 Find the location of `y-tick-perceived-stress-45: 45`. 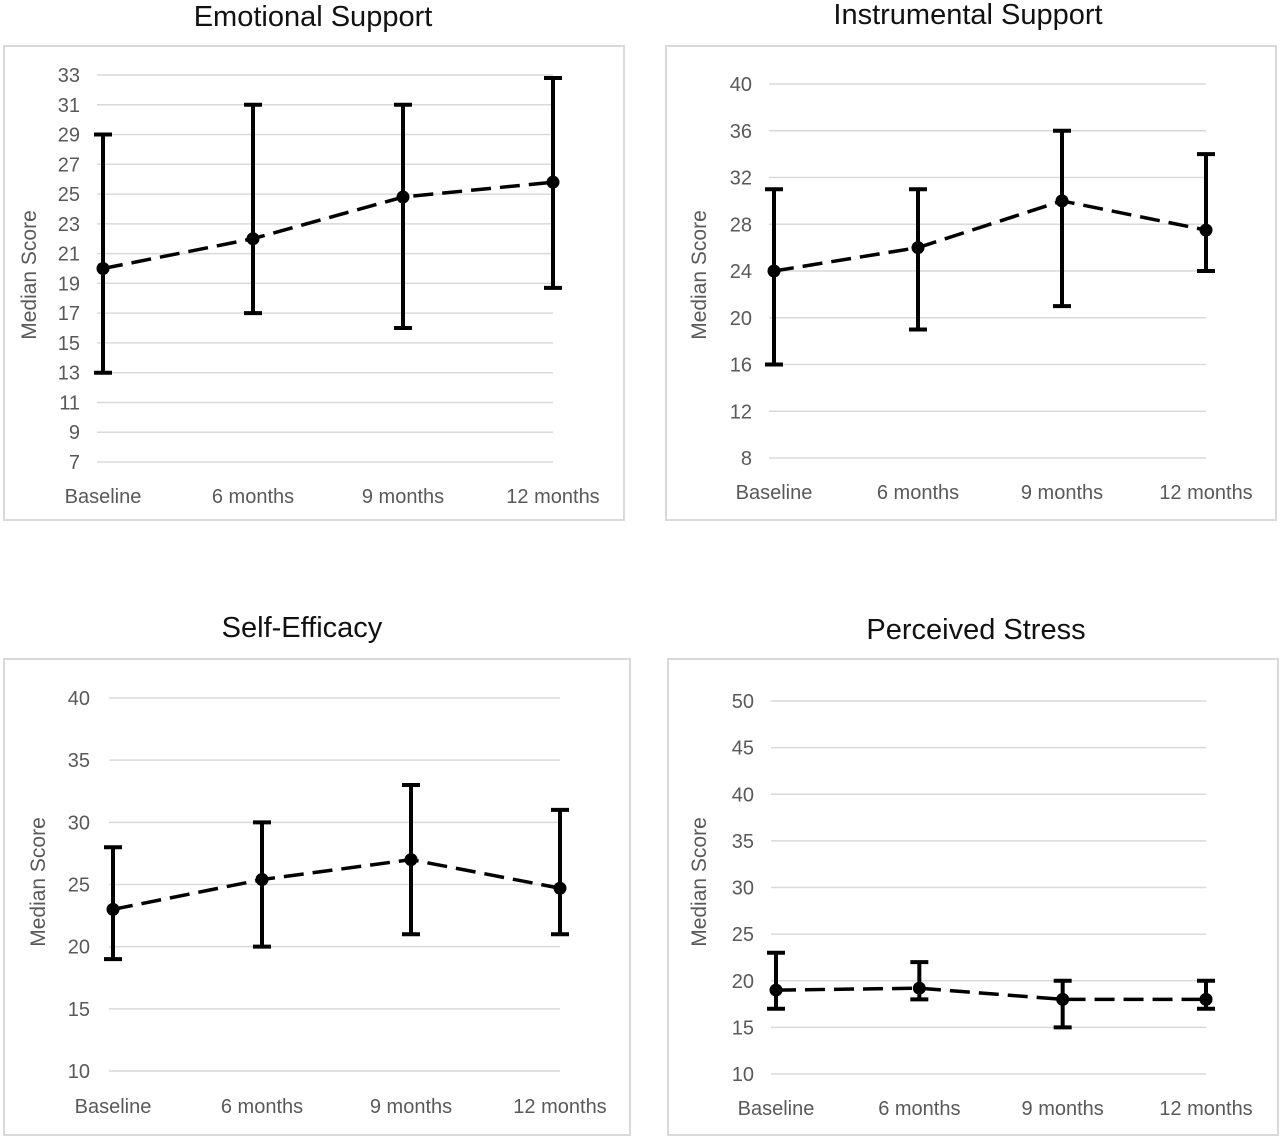

y-tick-perceived-stress-45: 45 is located at coordinates (743, 749).